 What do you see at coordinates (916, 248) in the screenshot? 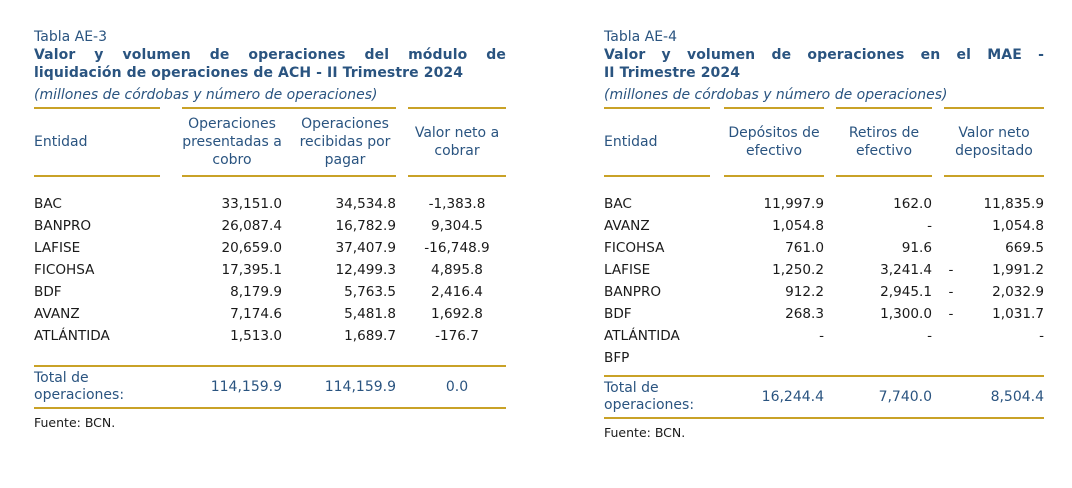
I see `cell-retiros: 91.6` at bounding box center [916, 248].